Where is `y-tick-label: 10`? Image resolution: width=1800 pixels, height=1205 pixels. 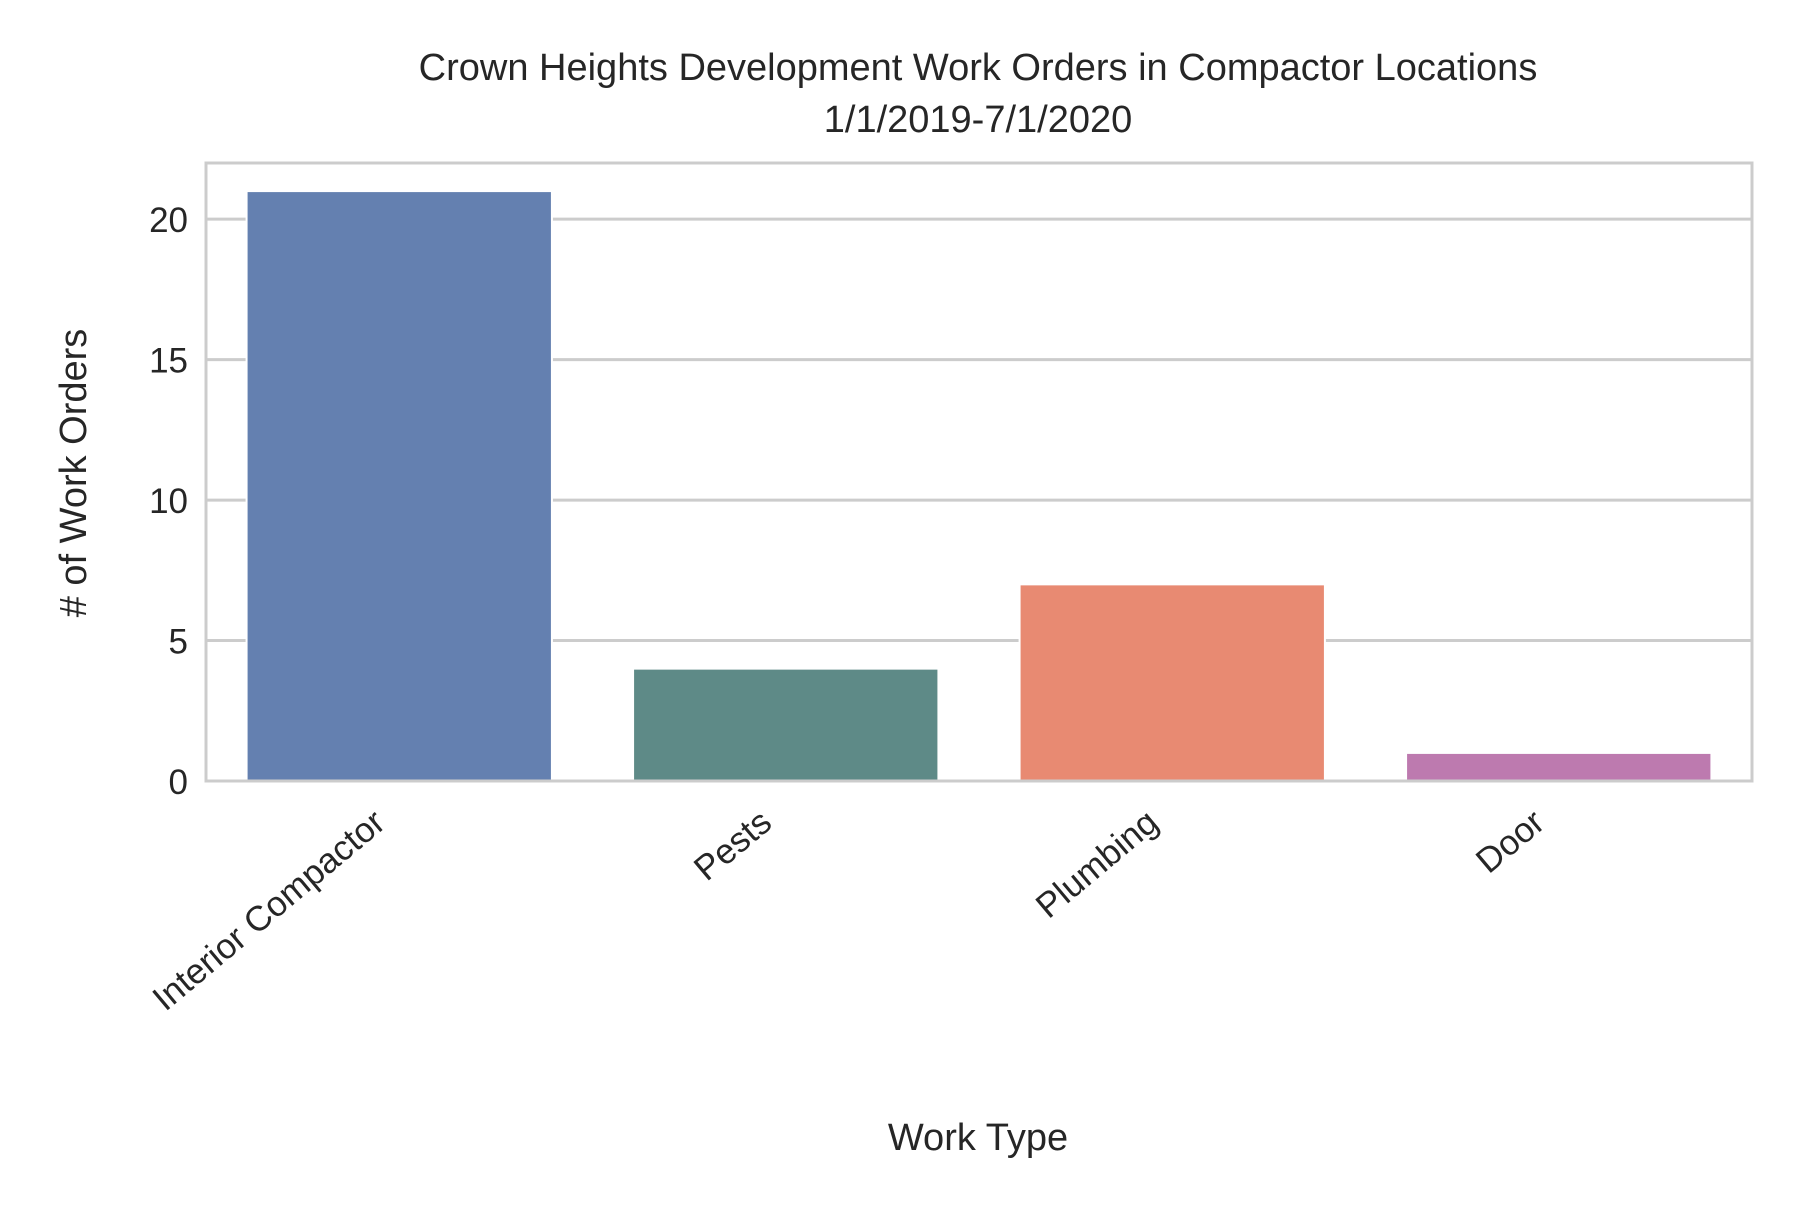 y-tick-label: 10 is located at coordinates (168, 501).